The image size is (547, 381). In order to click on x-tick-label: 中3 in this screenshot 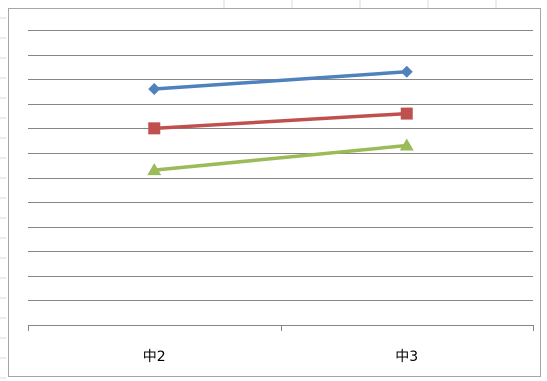, I will do `click(406, 357)`.